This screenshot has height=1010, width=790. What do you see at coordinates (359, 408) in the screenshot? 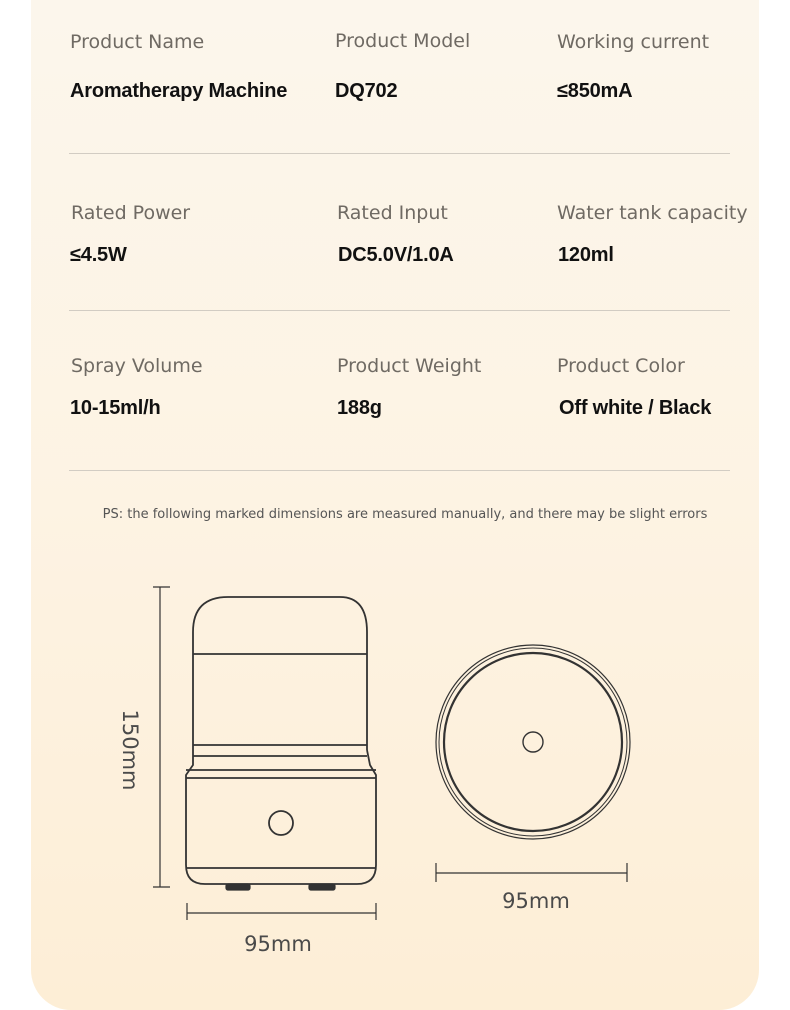
I see `spec-value: 188g` at bounding box center [359, 408].